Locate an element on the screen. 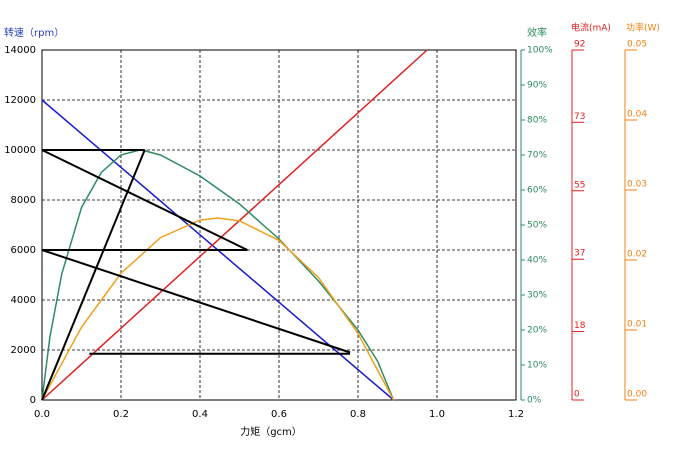 This screenshot has width=678, height=461. y4-tick-label: 0.03 is located at coordinates (637, 185).